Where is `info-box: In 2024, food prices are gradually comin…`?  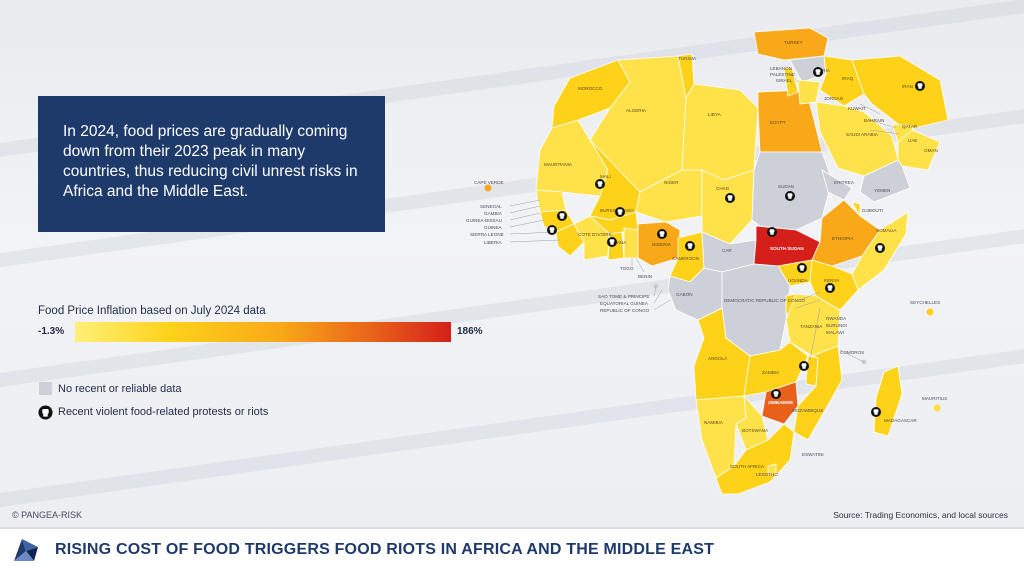
info-box: In 2024, food prices are gradually comin… is located at coordinates (211, 164).